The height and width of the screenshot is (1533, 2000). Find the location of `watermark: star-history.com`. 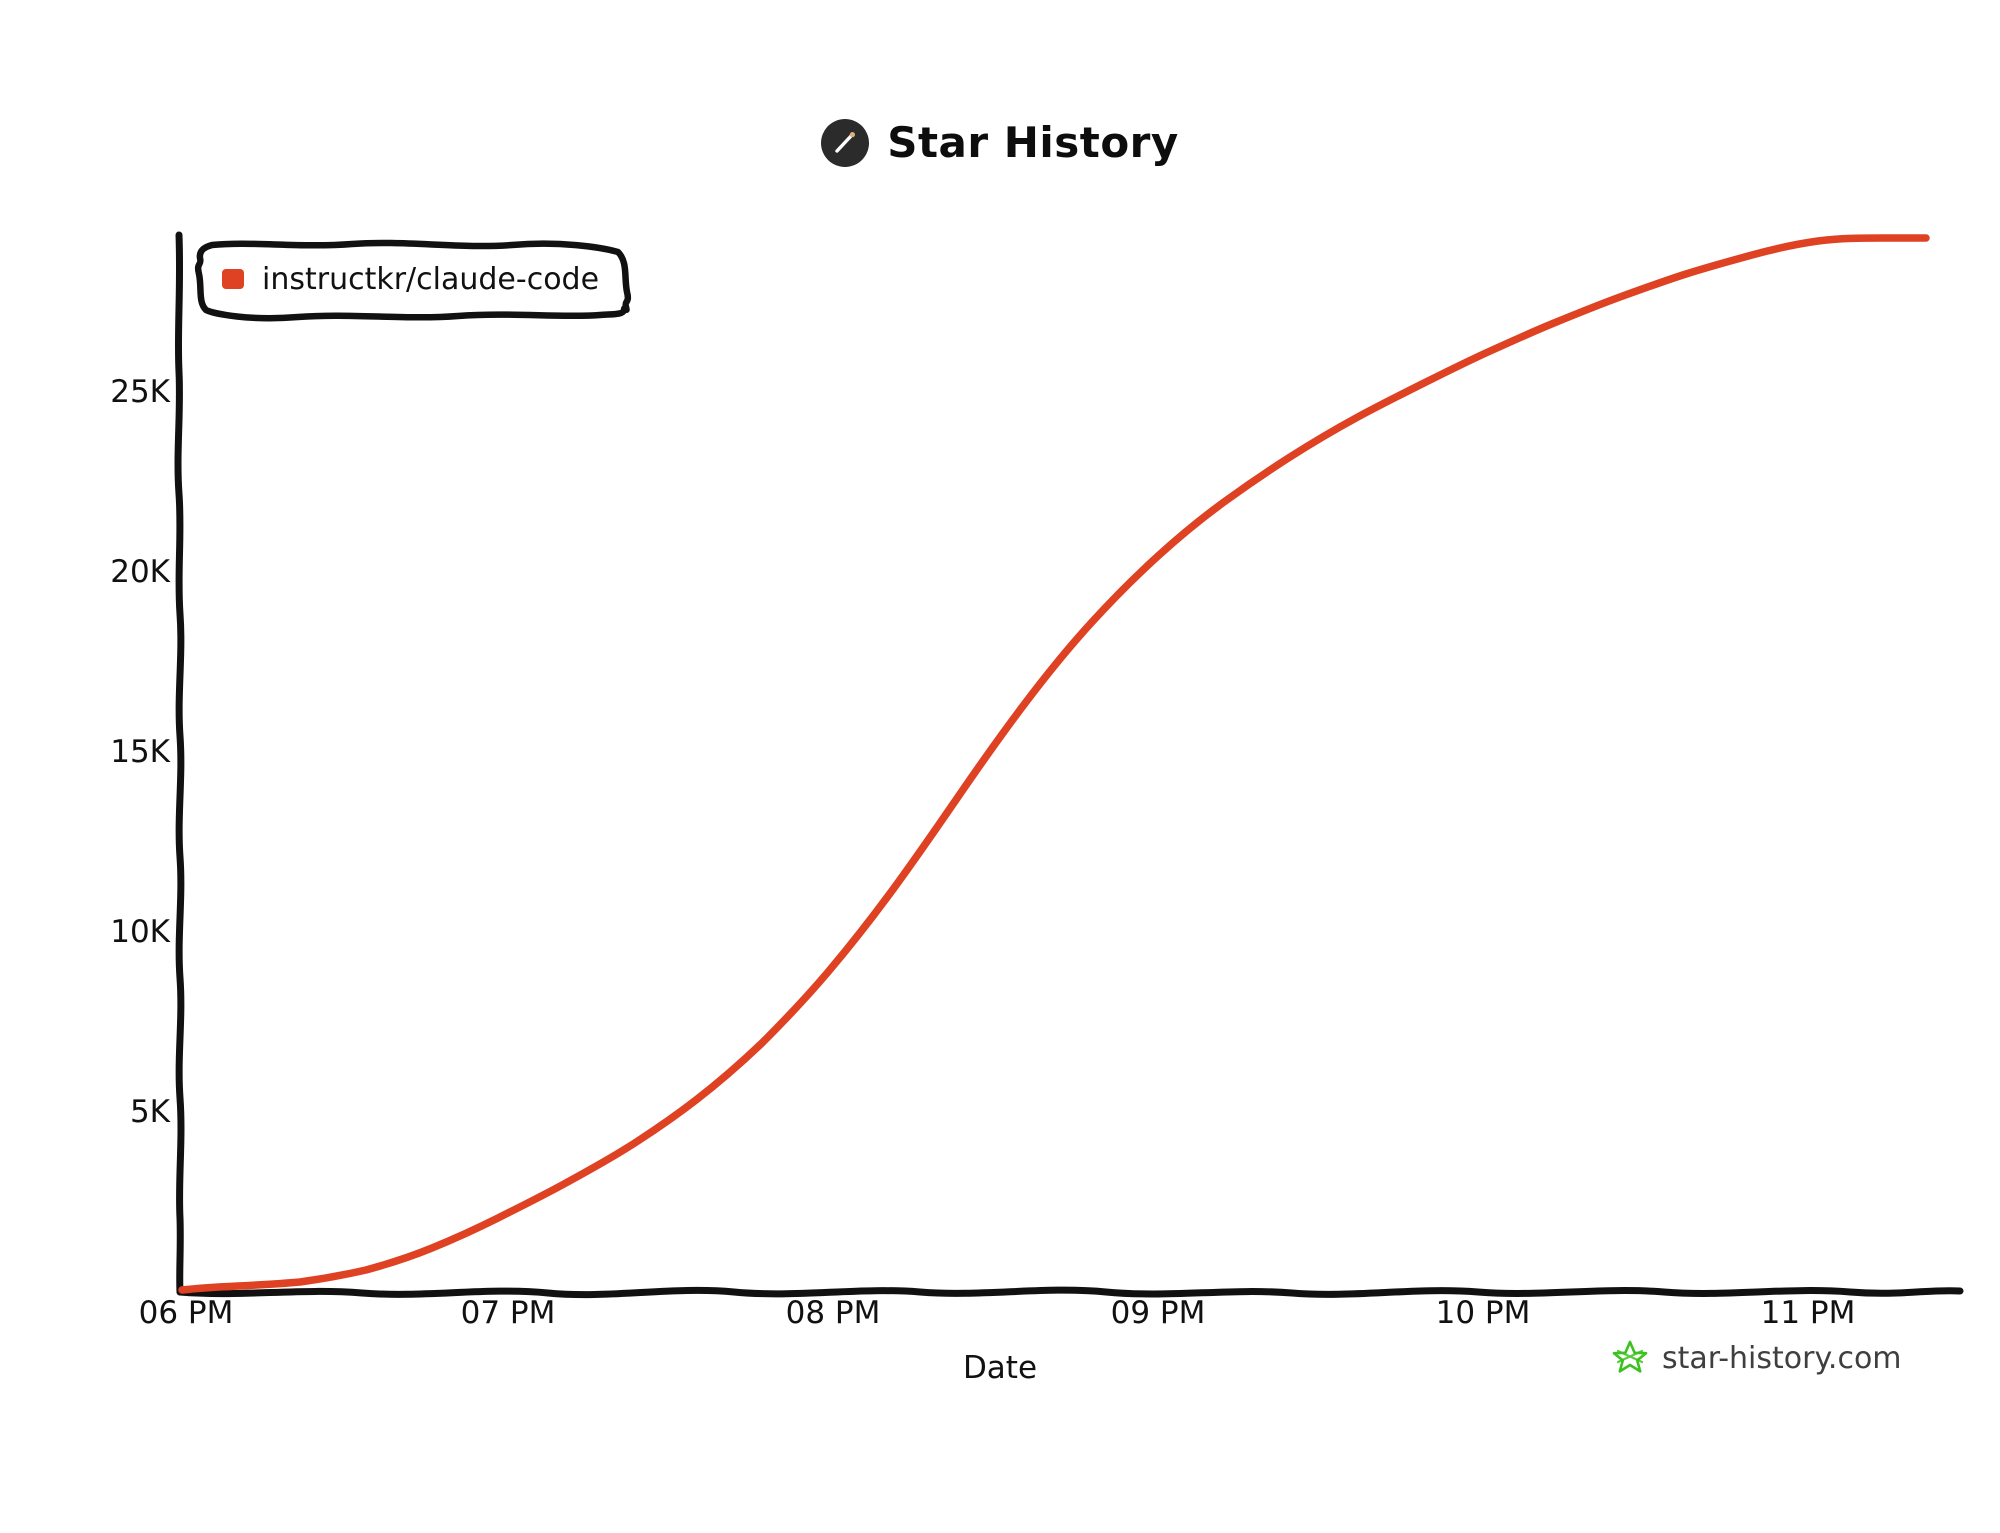

watermark: star-history.com is located at coordinates (1757, 1358).